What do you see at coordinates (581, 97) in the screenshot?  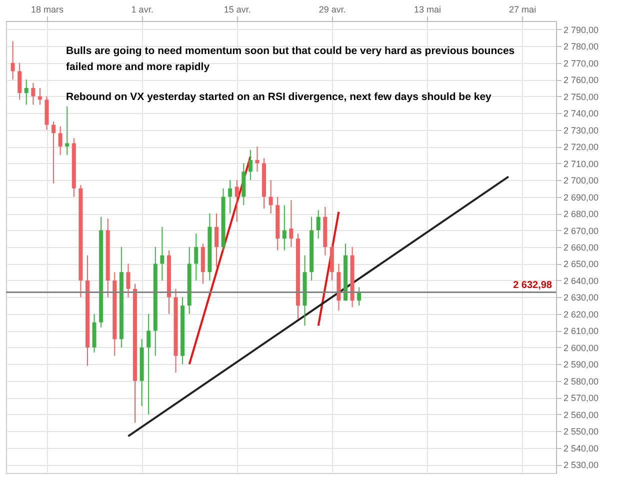 I see `y-tick-label: 2 750,00` at bounding box center [581, 97].